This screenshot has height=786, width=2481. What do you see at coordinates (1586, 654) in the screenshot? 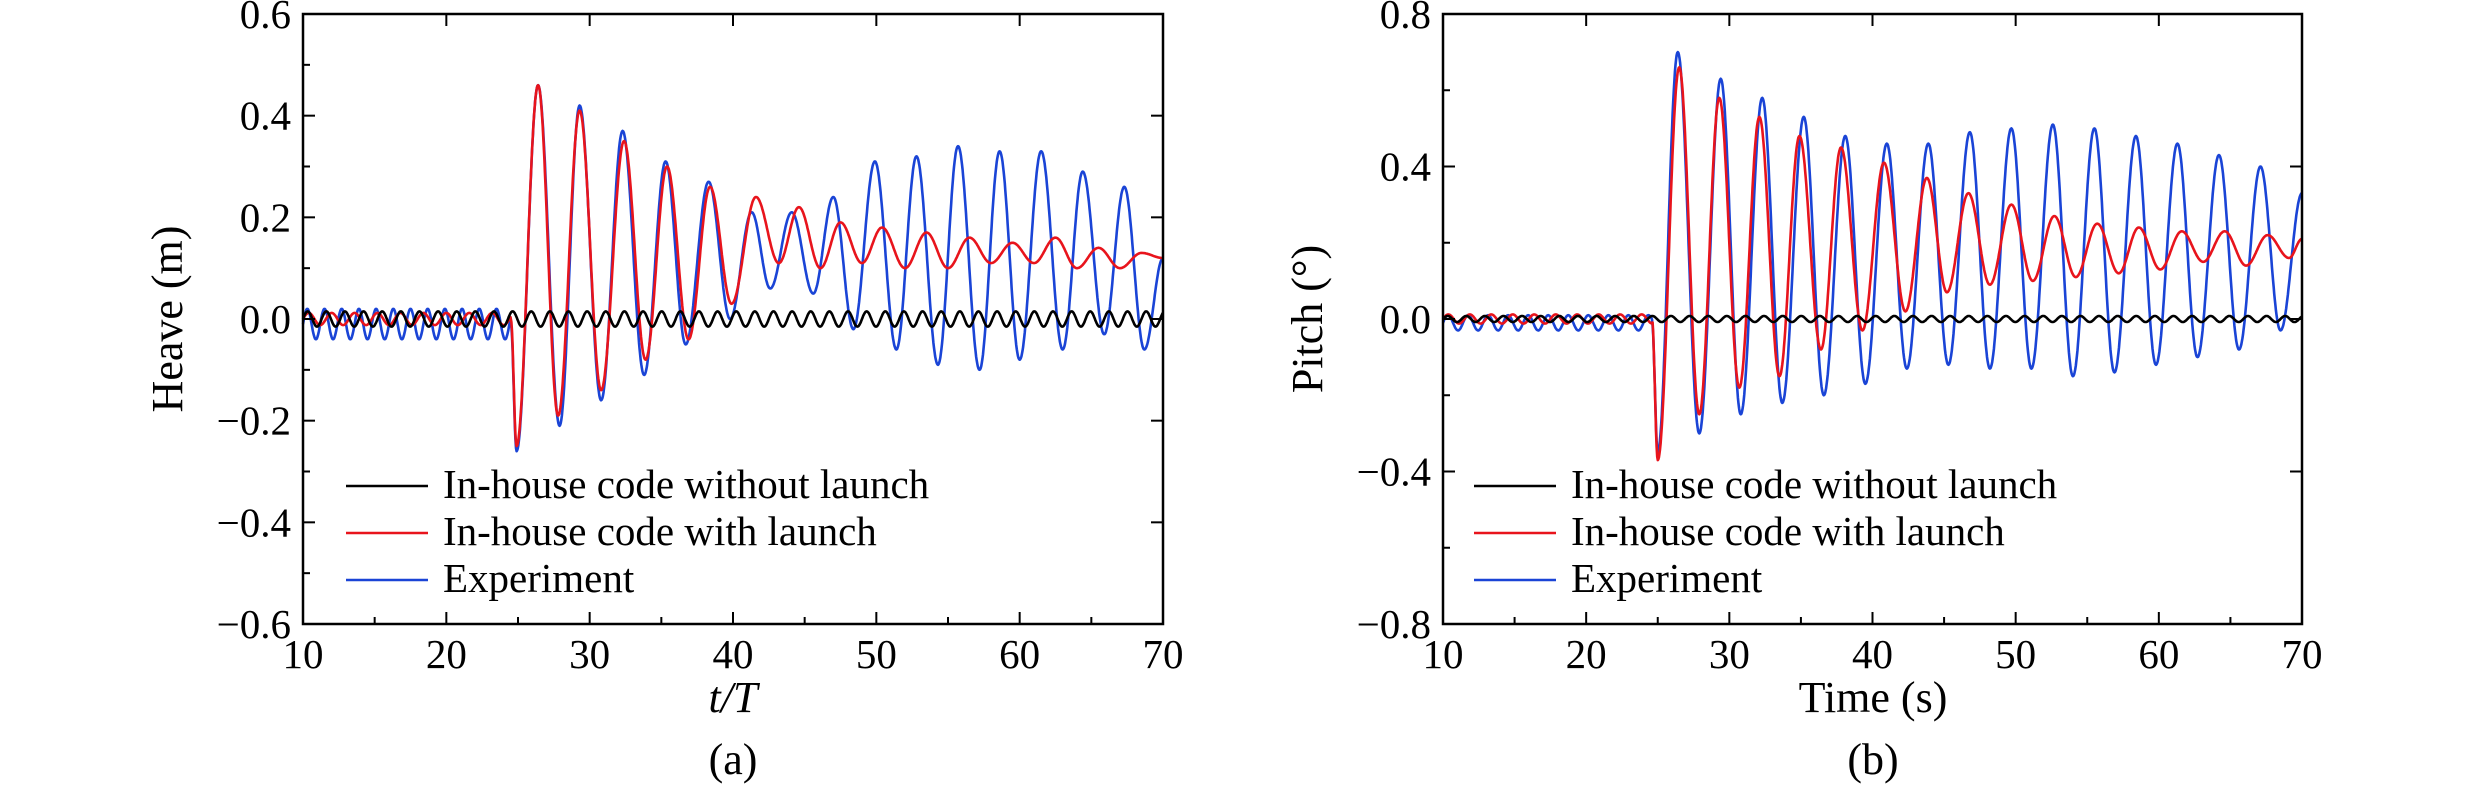
I see `panel-b-xtick-label: 20` at bounding box center [1586, 654].